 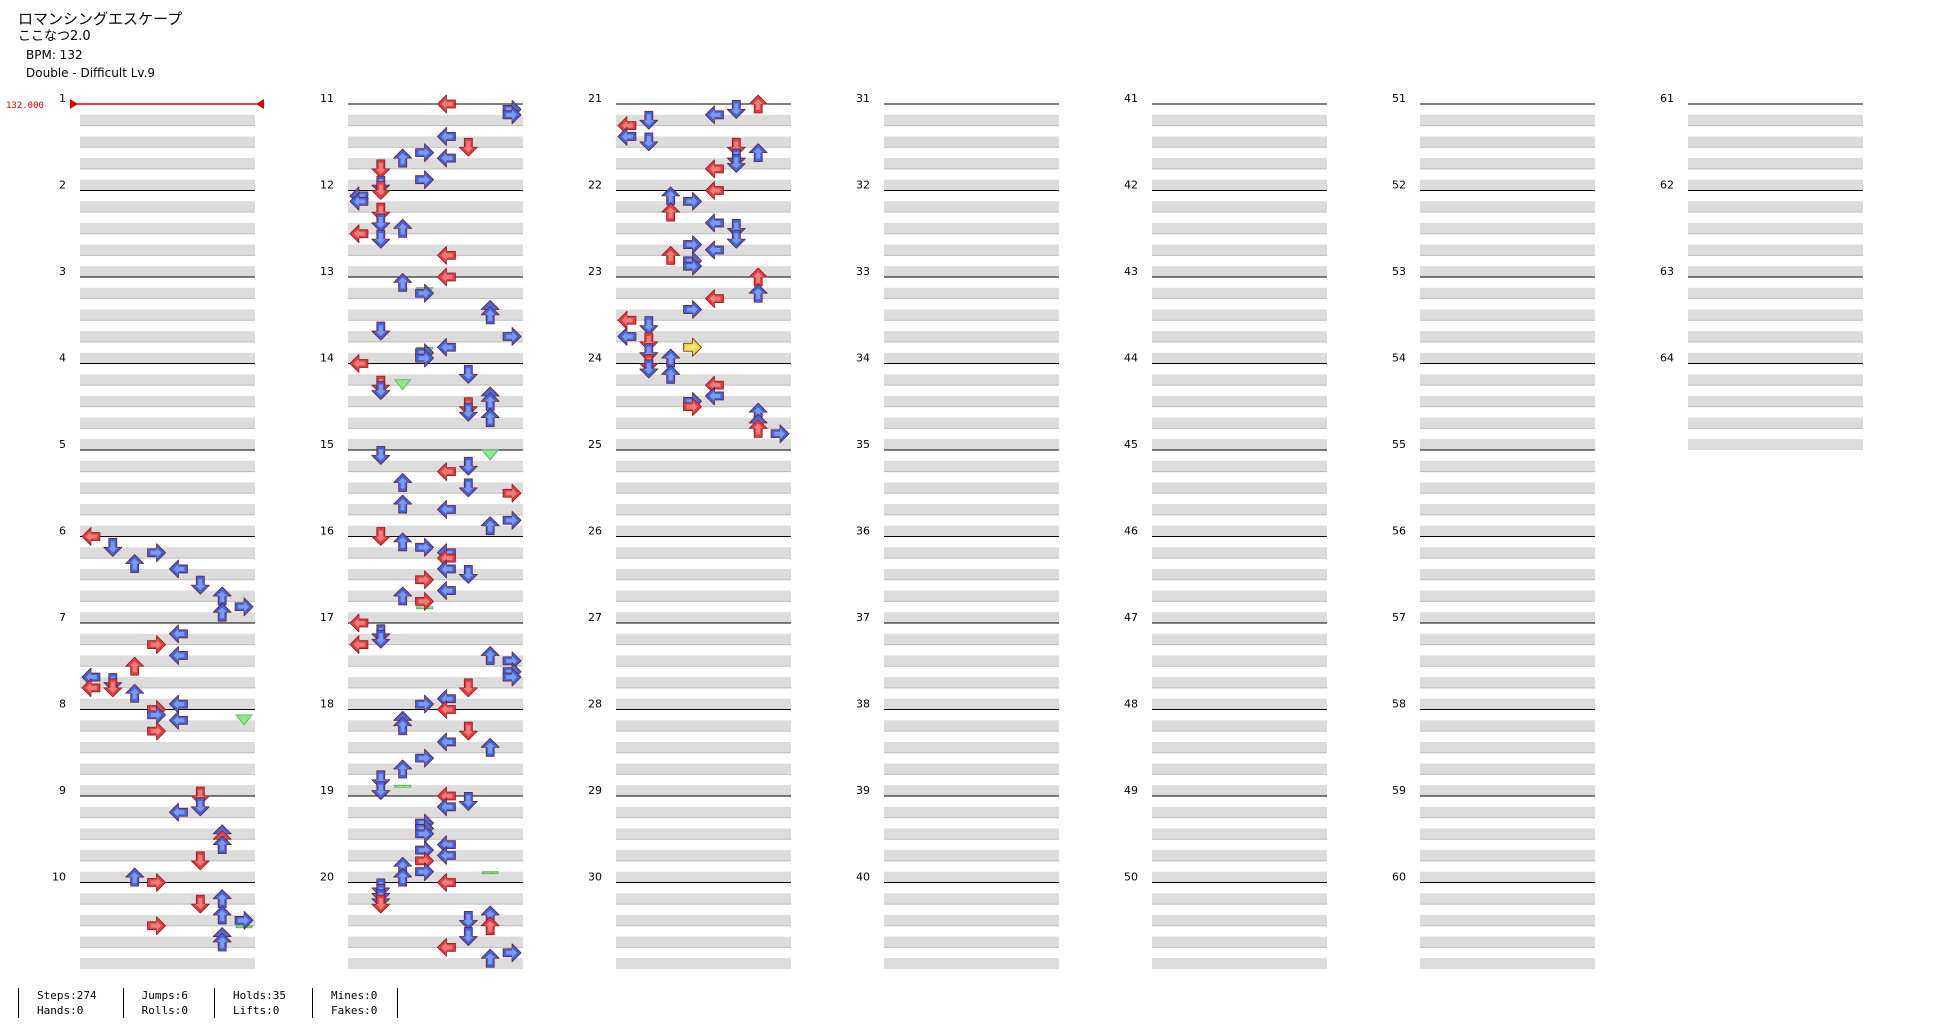 What do you see at coordinates (421, 228) in the screenshot?
I see `measure-12: 12` at bounding box center [421, 228].